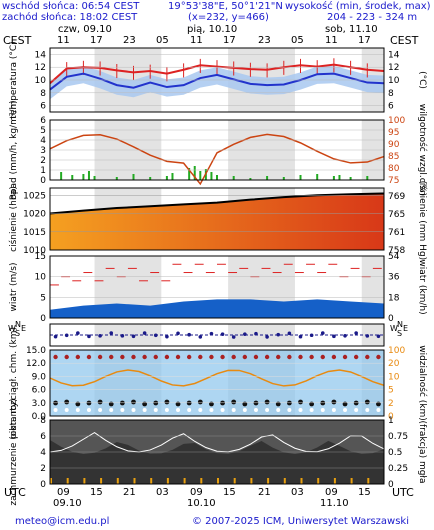 This screenshot has width=434, height=530. I want to click on hour-top: 11, so click(331, 40).